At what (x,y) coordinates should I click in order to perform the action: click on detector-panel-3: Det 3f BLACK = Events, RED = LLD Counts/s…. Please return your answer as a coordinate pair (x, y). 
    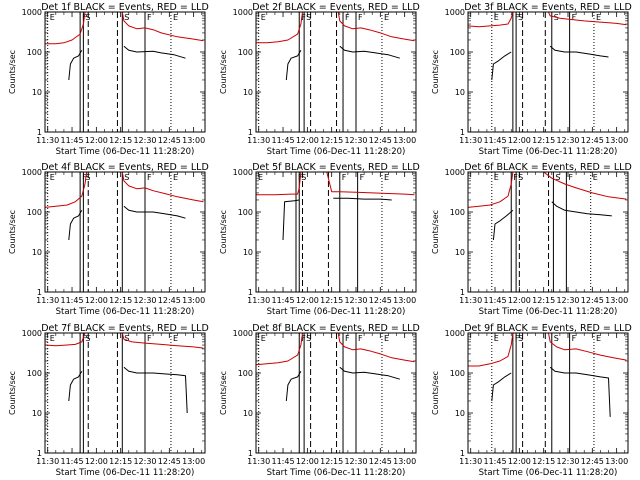
    Looking at the image, I should click on (531, 79).